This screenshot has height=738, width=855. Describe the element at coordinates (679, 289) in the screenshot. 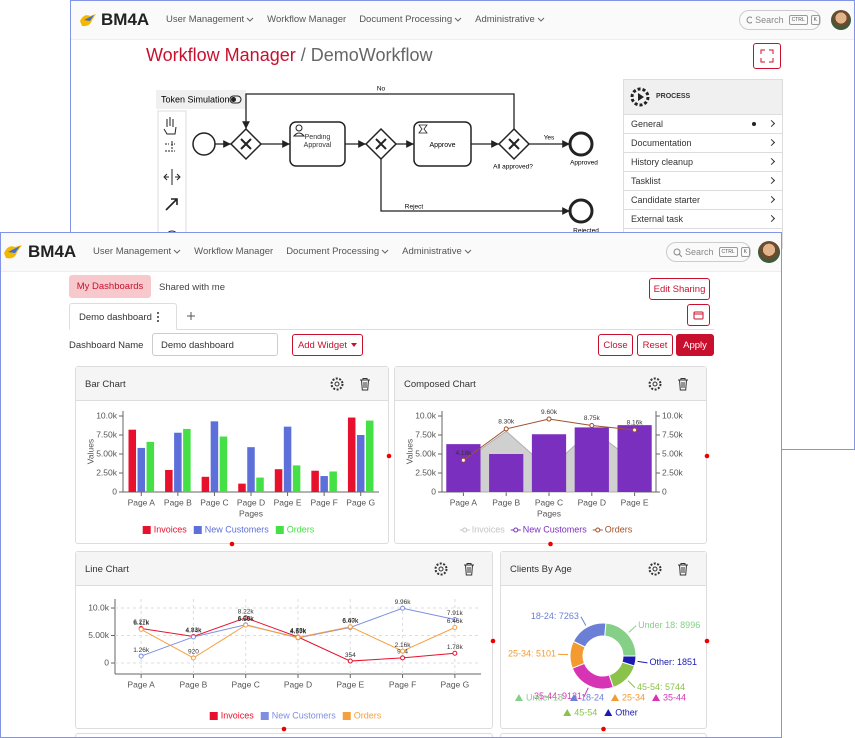

I see `edit-sharing-button: Edit Sharing` at that location.